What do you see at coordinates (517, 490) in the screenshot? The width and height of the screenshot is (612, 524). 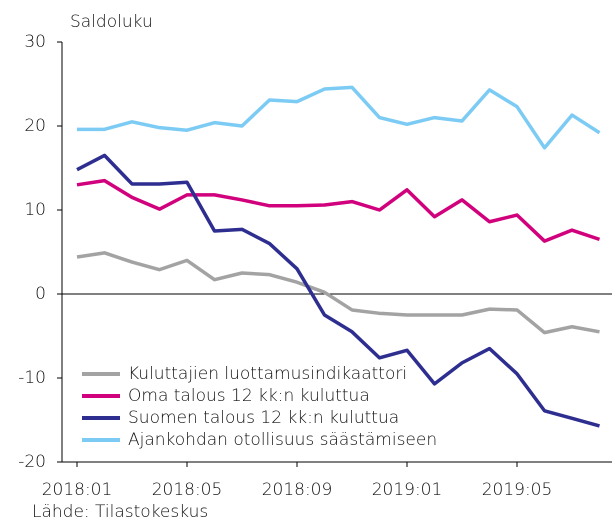 I see `x-tick-label: 2019:05` at bounding box center [517, 490].